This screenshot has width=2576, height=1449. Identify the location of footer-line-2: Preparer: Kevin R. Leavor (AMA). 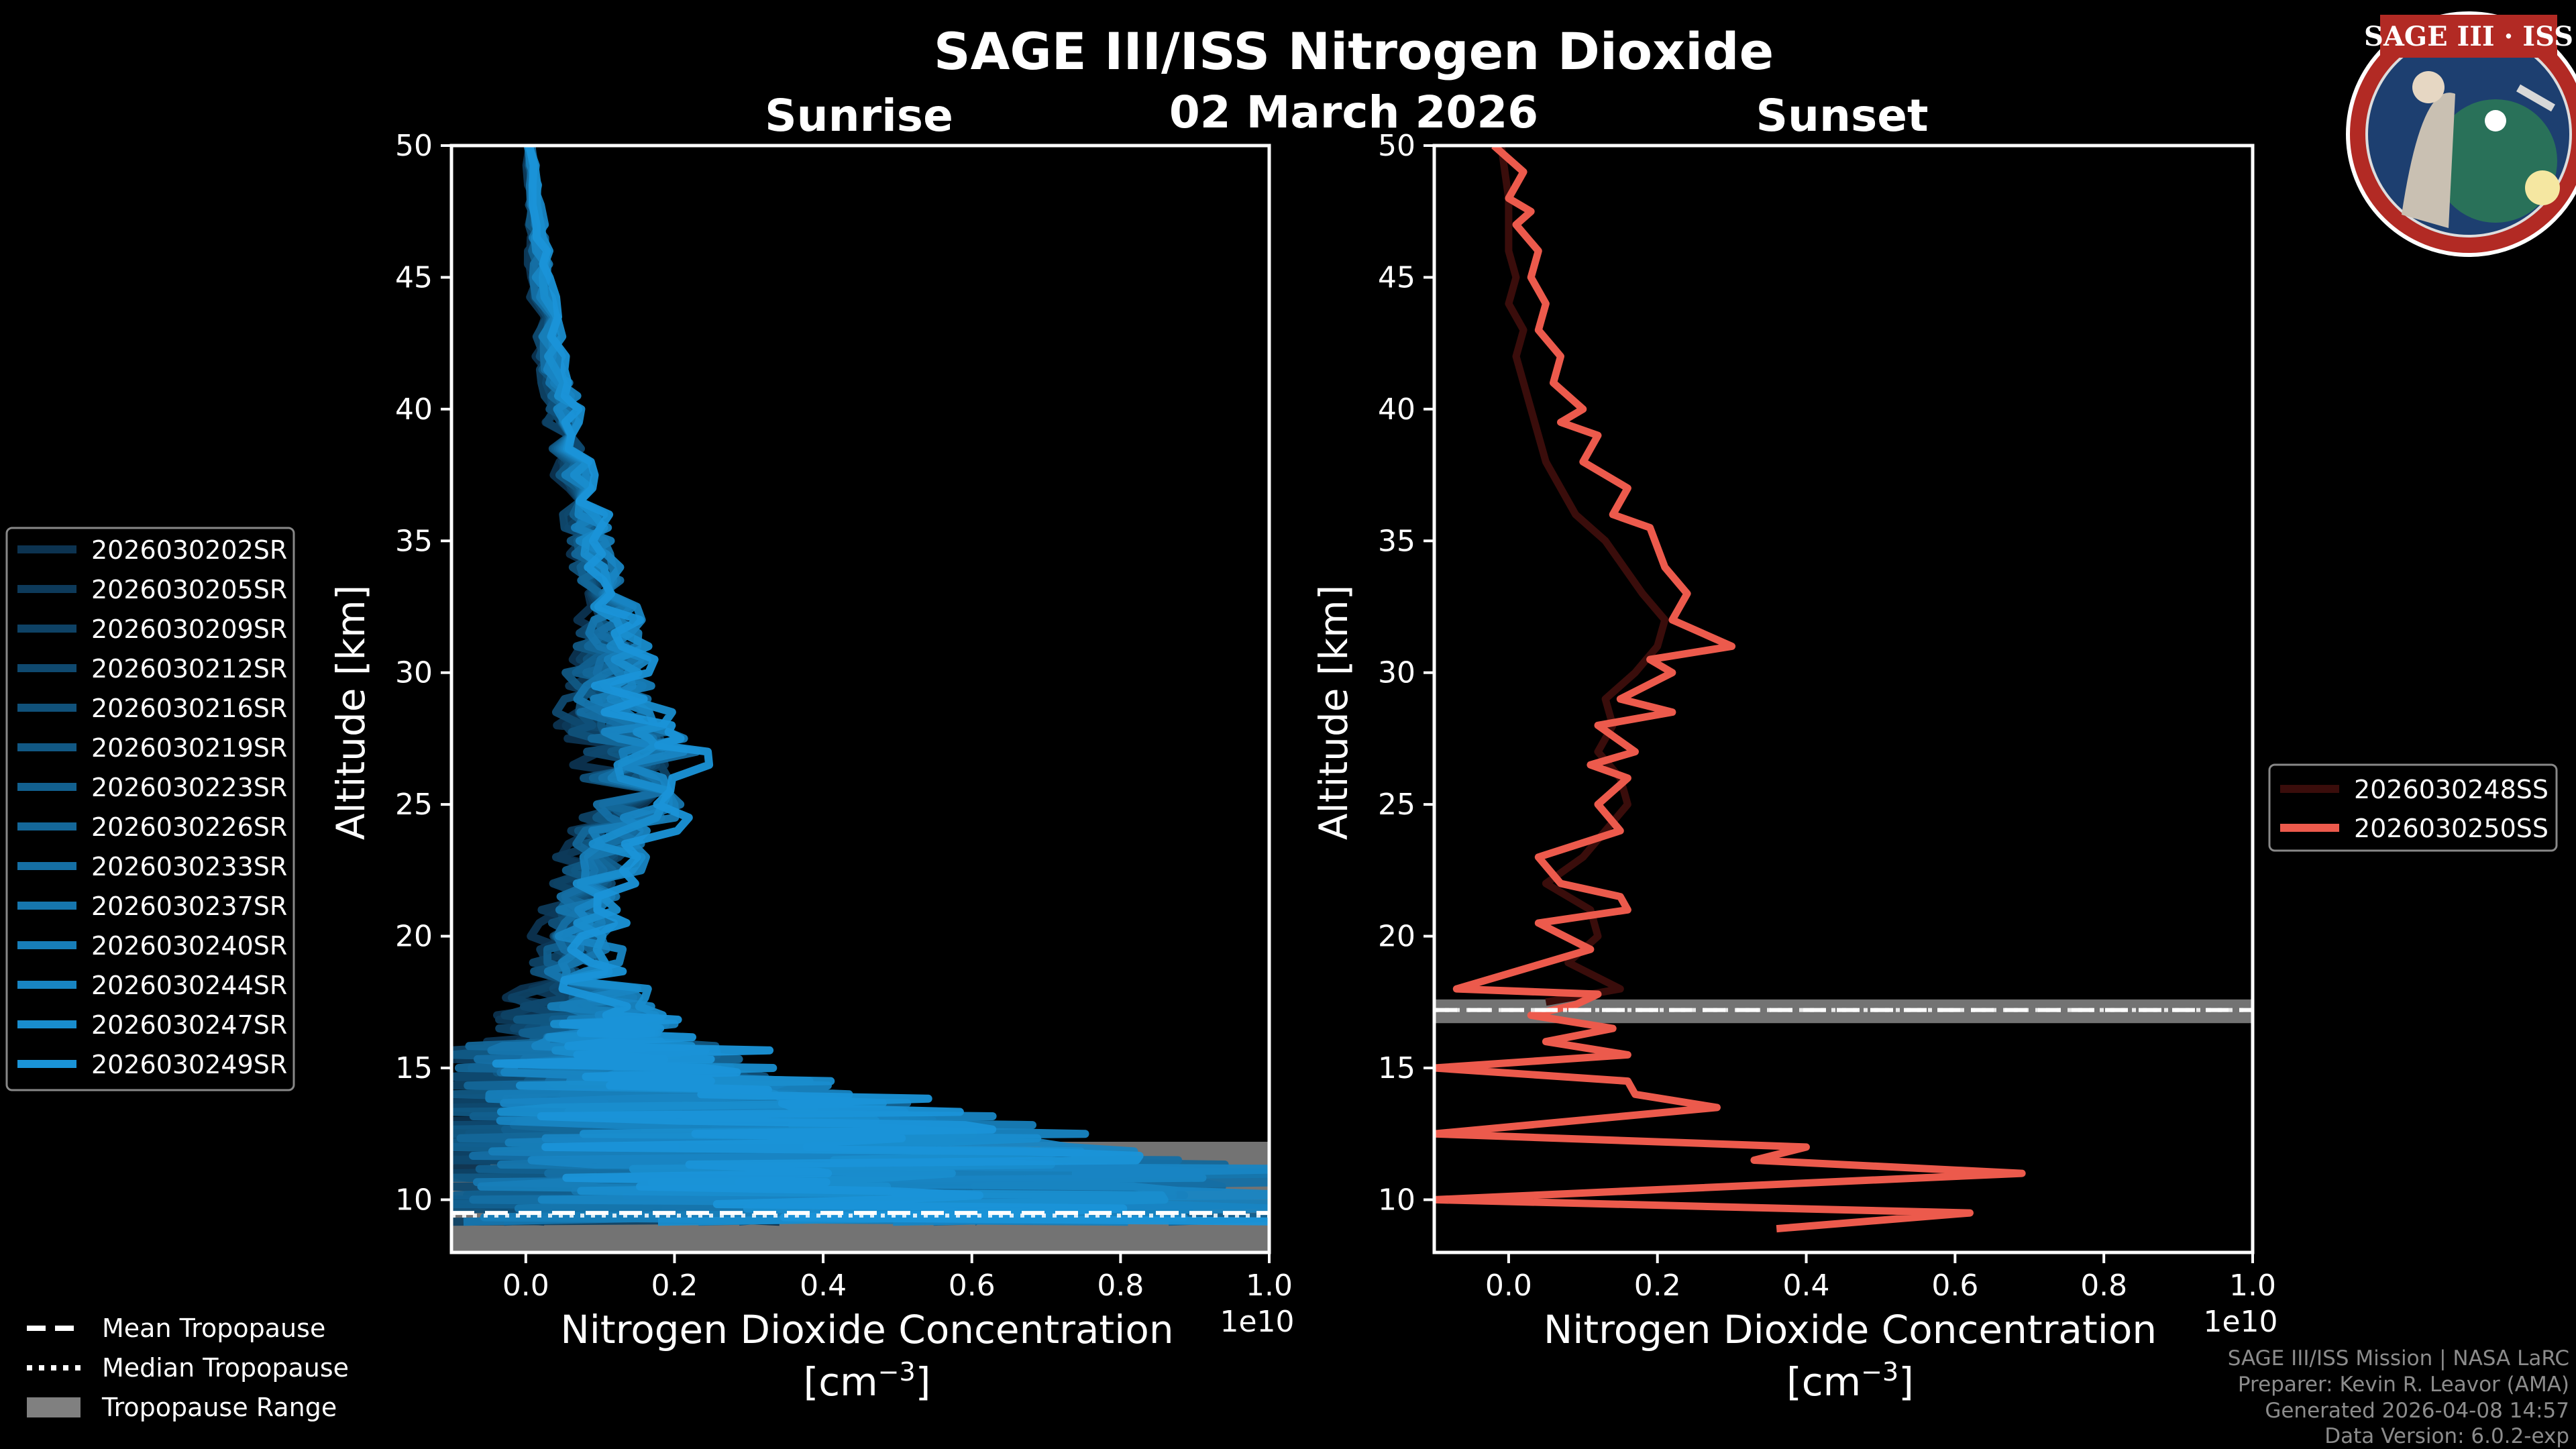
(2403, 1385).